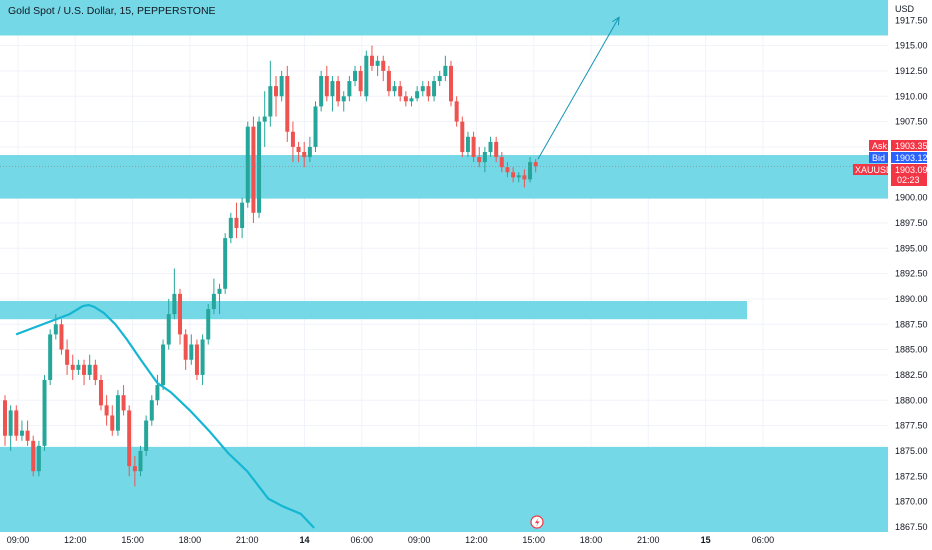 The image size is (932, 550). Describe the element at coordinates (911, 71) in the screenshot. I see `price-tick-label: 1912.50` at that location.